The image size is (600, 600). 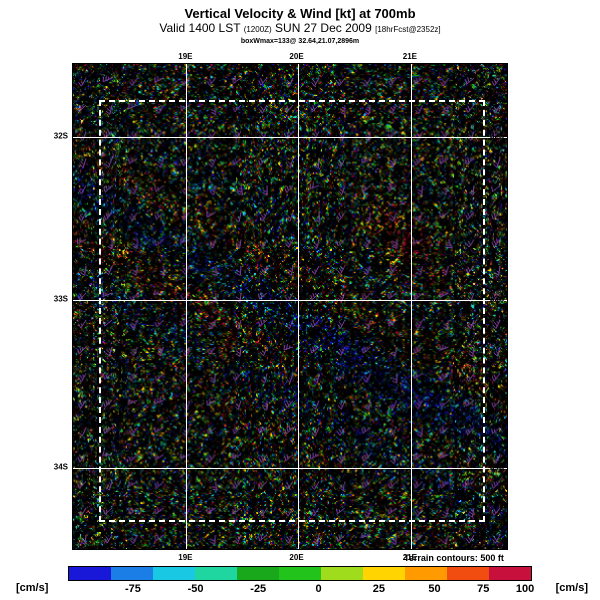 What do you see at coordinates (296, 56) in the screenshot?
I see `lon-tick-label-top: 20E` at bounding box center [296, 56].